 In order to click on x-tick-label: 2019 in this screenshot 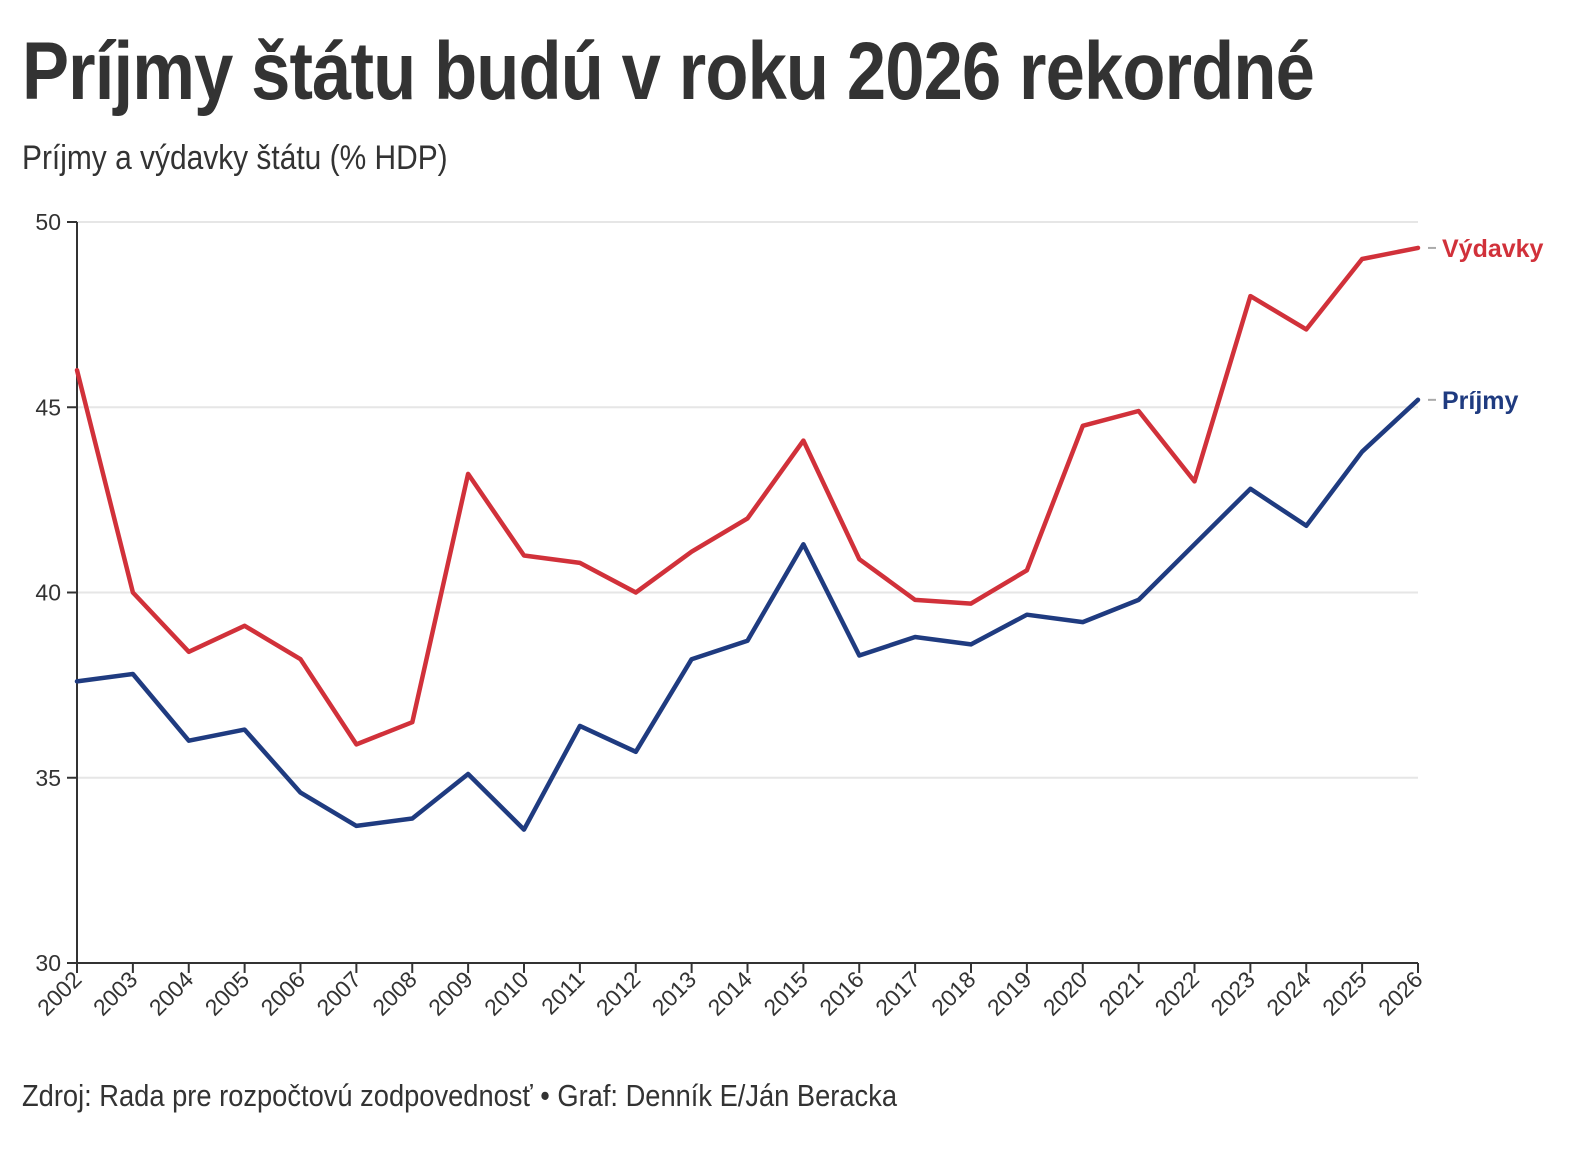, I will do `click(1009, 993)`.